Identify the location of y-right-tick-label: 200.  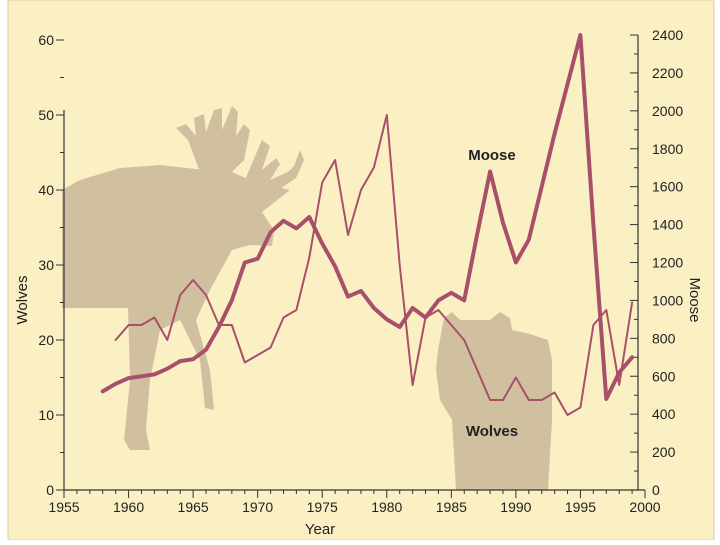
(664, 452).